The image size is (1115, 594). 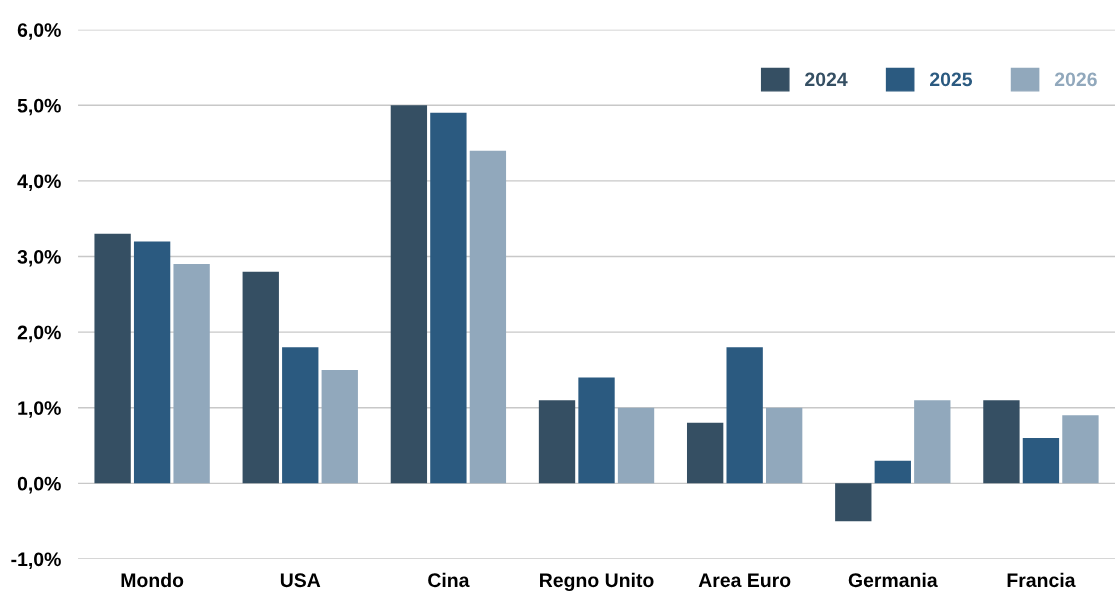 I want to click on y-tick-label: 3,0%, so click(x=39, y=258).